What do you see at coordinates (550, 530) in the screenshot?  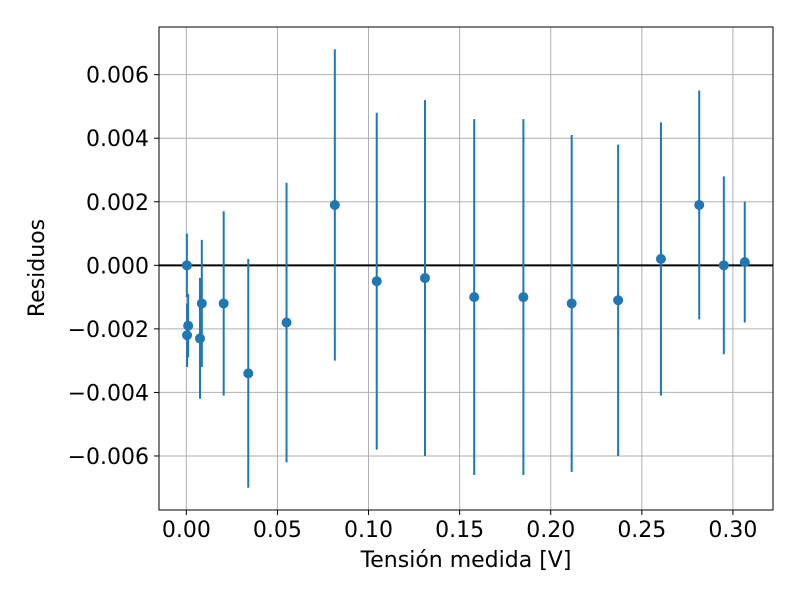 I see `x-tick-label: 0.20` at bounding box center [550, 530].